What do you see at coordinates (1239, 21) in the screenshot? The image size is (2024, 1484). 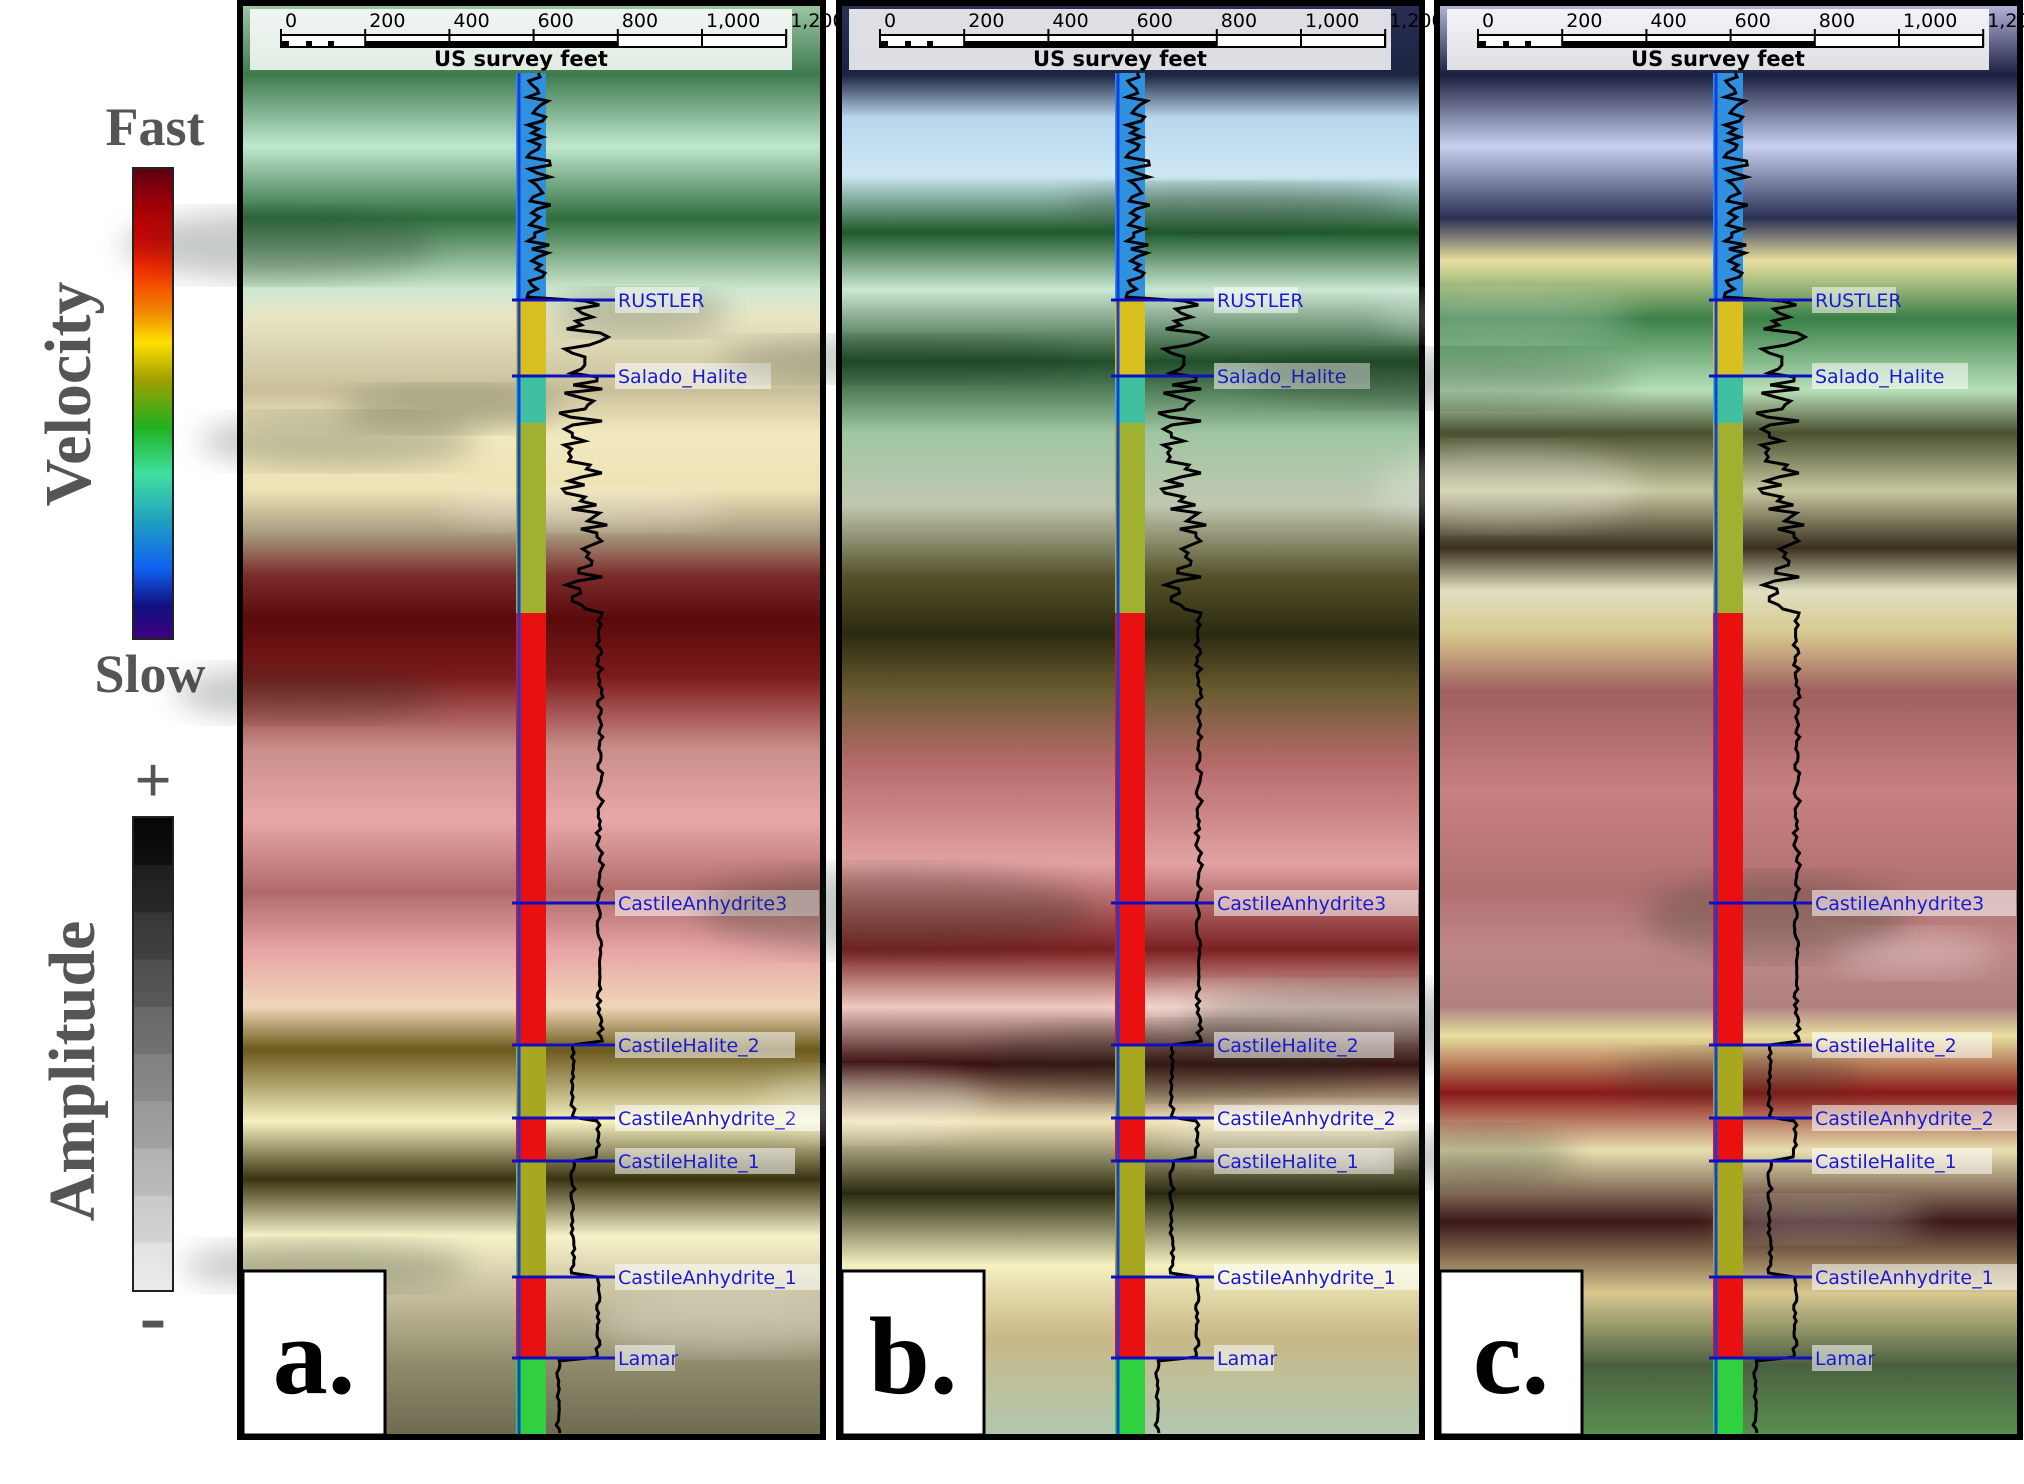 I see `scale-tick-label: 800` at bounding box center [1239, 21].